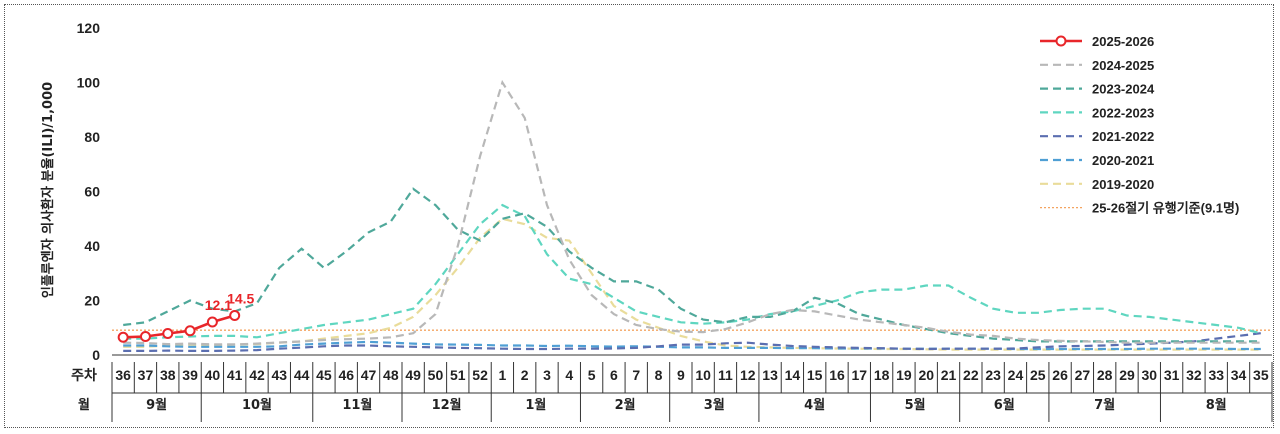  Describe the element at coordinates (89, 28) in the screenshot. I see `y-tick-label: 120` at that location.